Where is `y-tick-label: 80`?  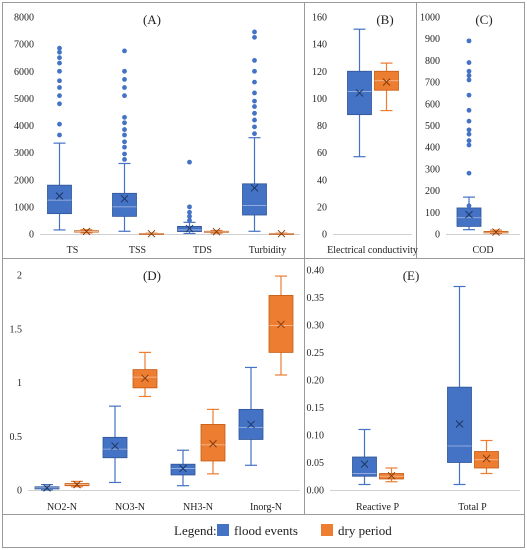
y-tick-label: 80 is located at coordinates (322, 126).